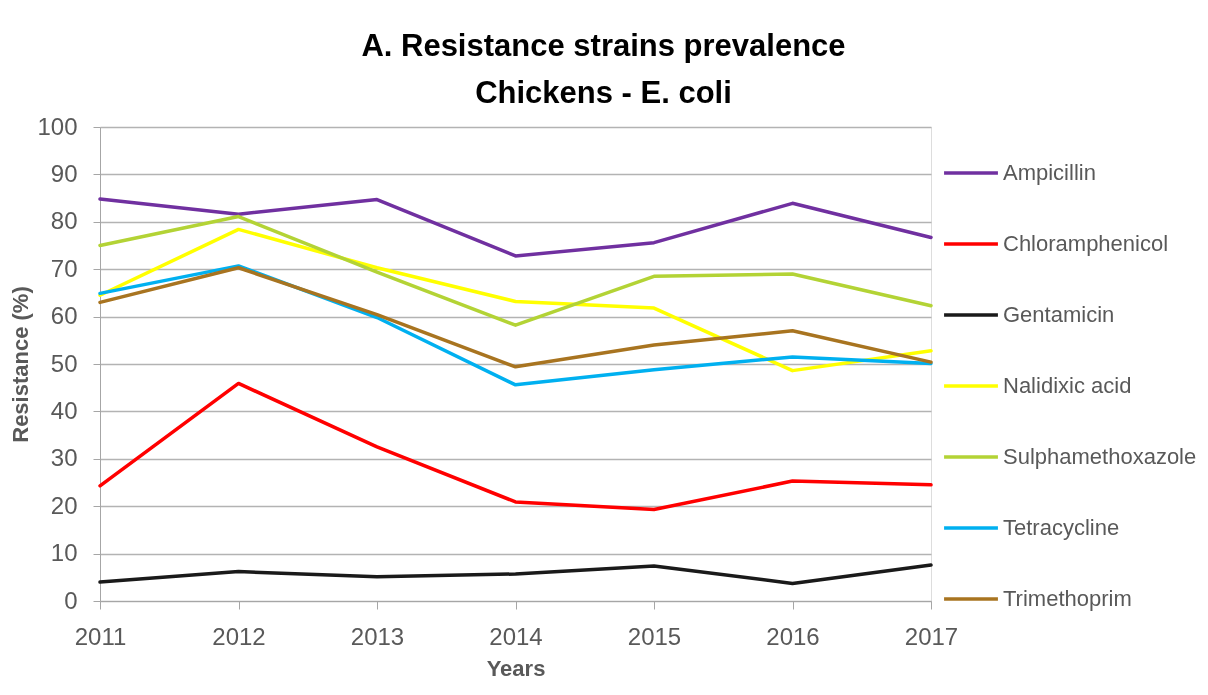 This screenshot has height=695, width=1208. What do you see at coordinates (603, 45) in the screenshot?
I see `chart-title: A. Resistance strains prevalence` at bounding box center [603, 45].